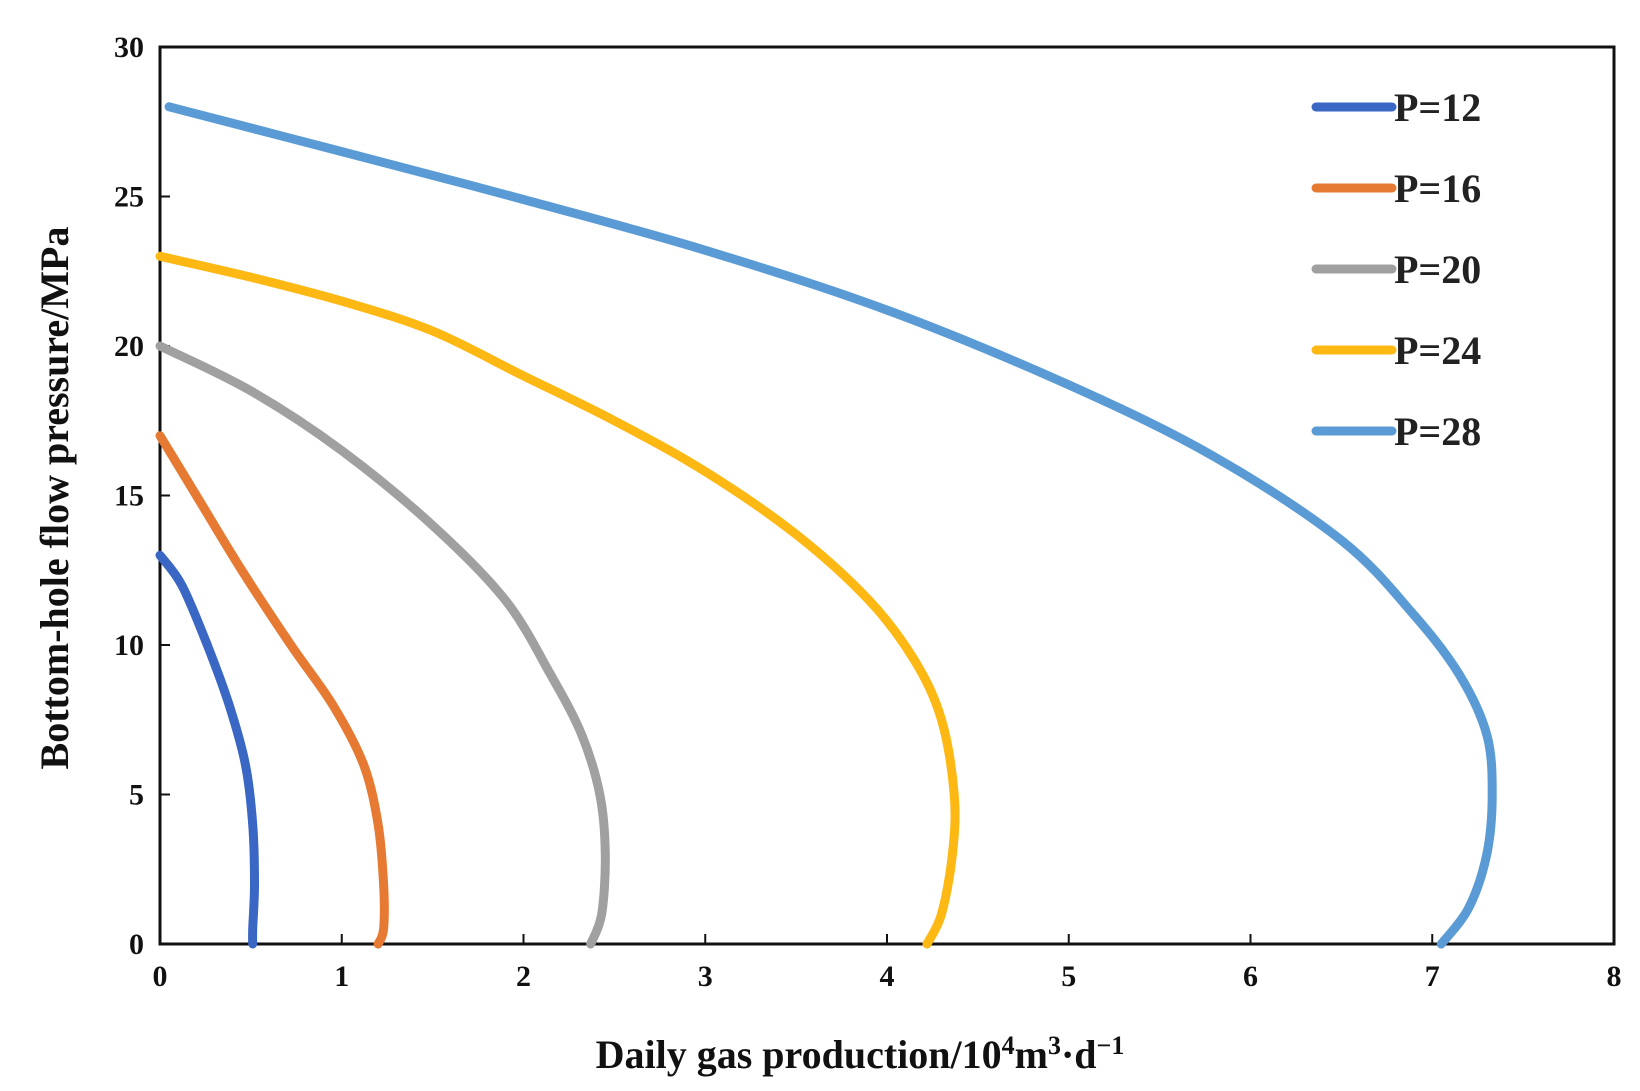  Describe the element at coordinates (1437, 431) in the screenshot. I see `legend-label: P=28` at that location.